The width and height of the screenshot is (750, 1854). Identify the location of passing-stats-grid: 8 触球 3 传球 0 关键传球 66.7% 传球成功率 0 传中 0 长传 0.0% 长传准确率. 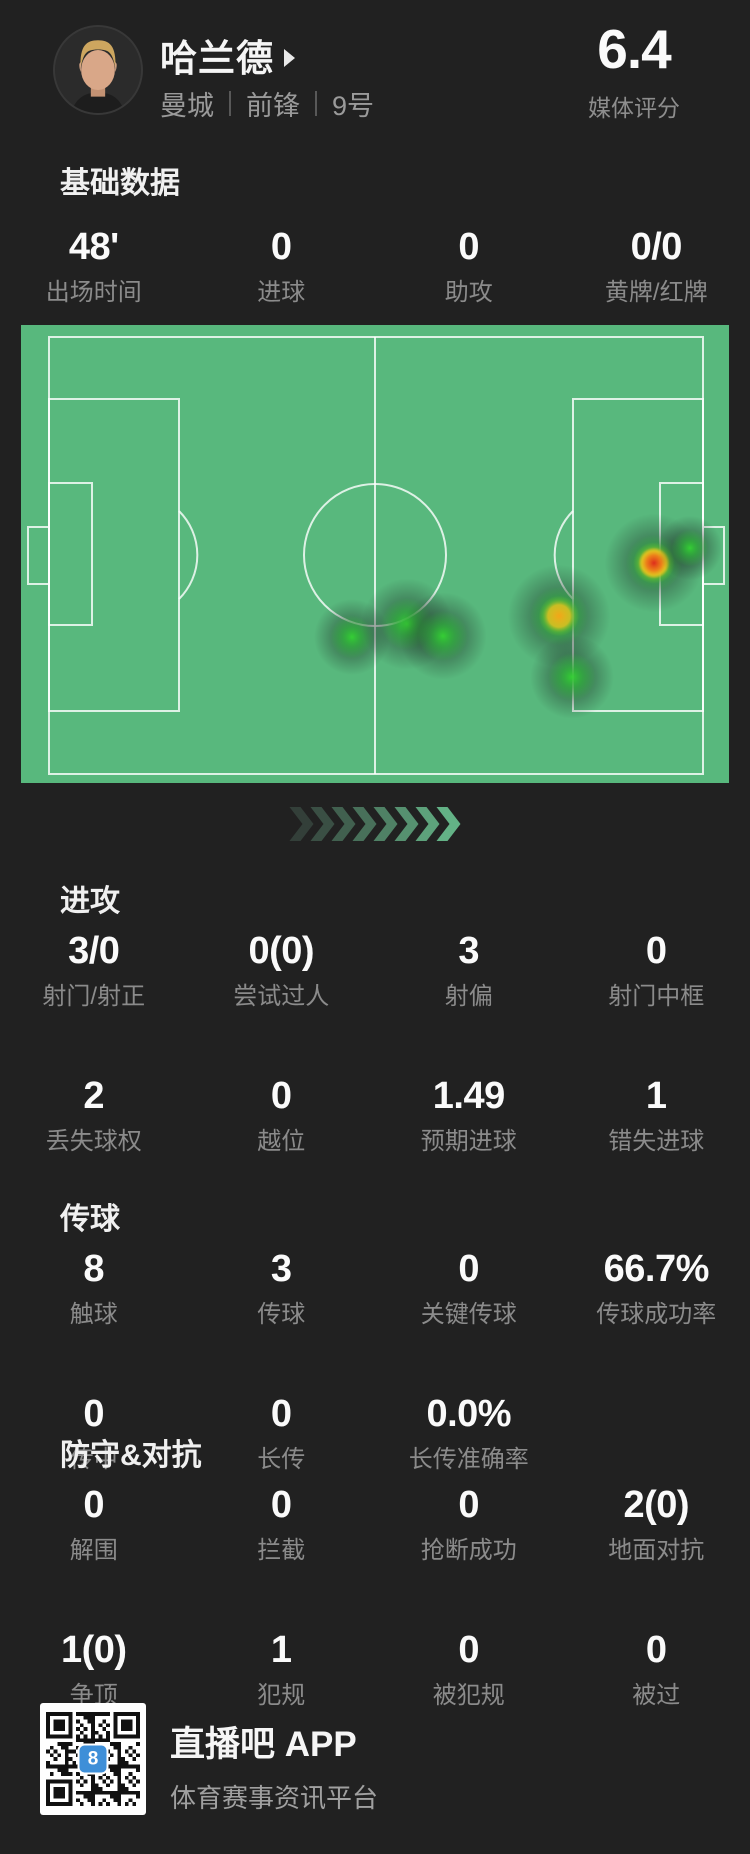
(375, 1361).